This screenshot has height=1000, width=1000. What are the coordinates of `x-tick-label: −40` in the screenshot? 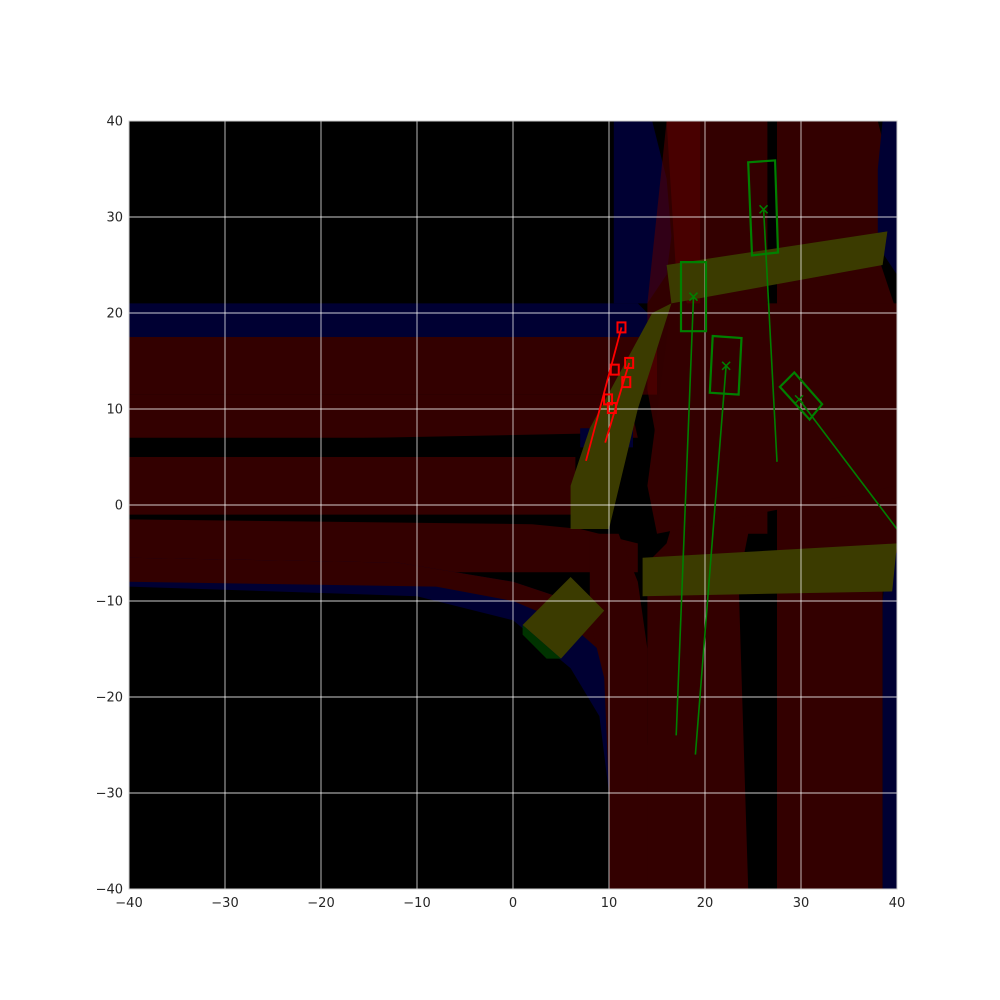 It's located at (128, 903).